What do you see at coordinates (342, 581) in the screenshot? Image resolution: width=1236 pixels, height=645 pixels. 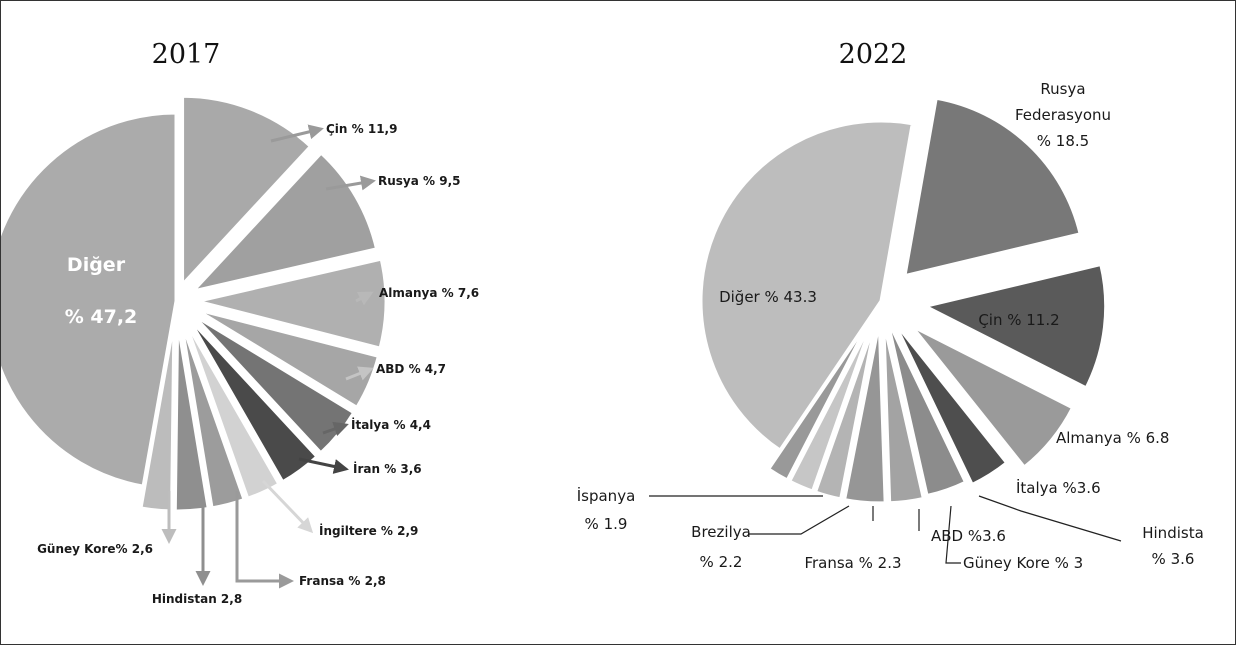 I see `label-2017-fransa-2-8: Fransa % 2,8` at bounding box center [342, 581].